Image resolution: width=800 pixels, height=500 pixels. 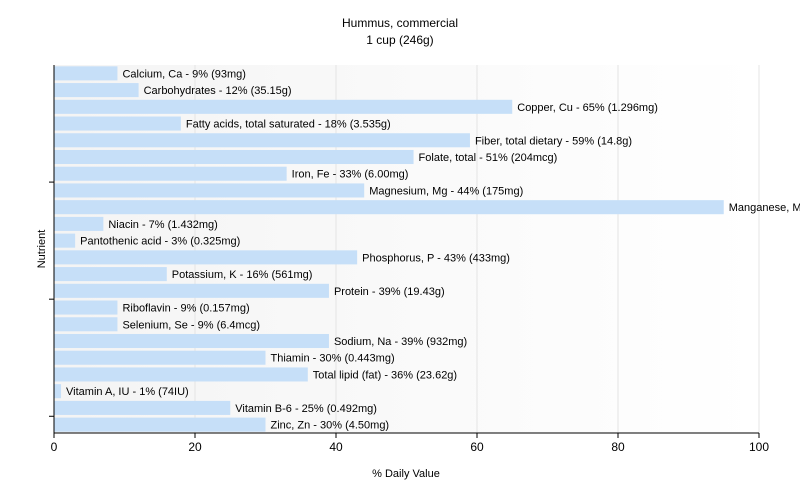 What do you see at coordinates (618, 447) in the screenshot?
I see `x-tick-label: 80` at bounding box center [618, 447].